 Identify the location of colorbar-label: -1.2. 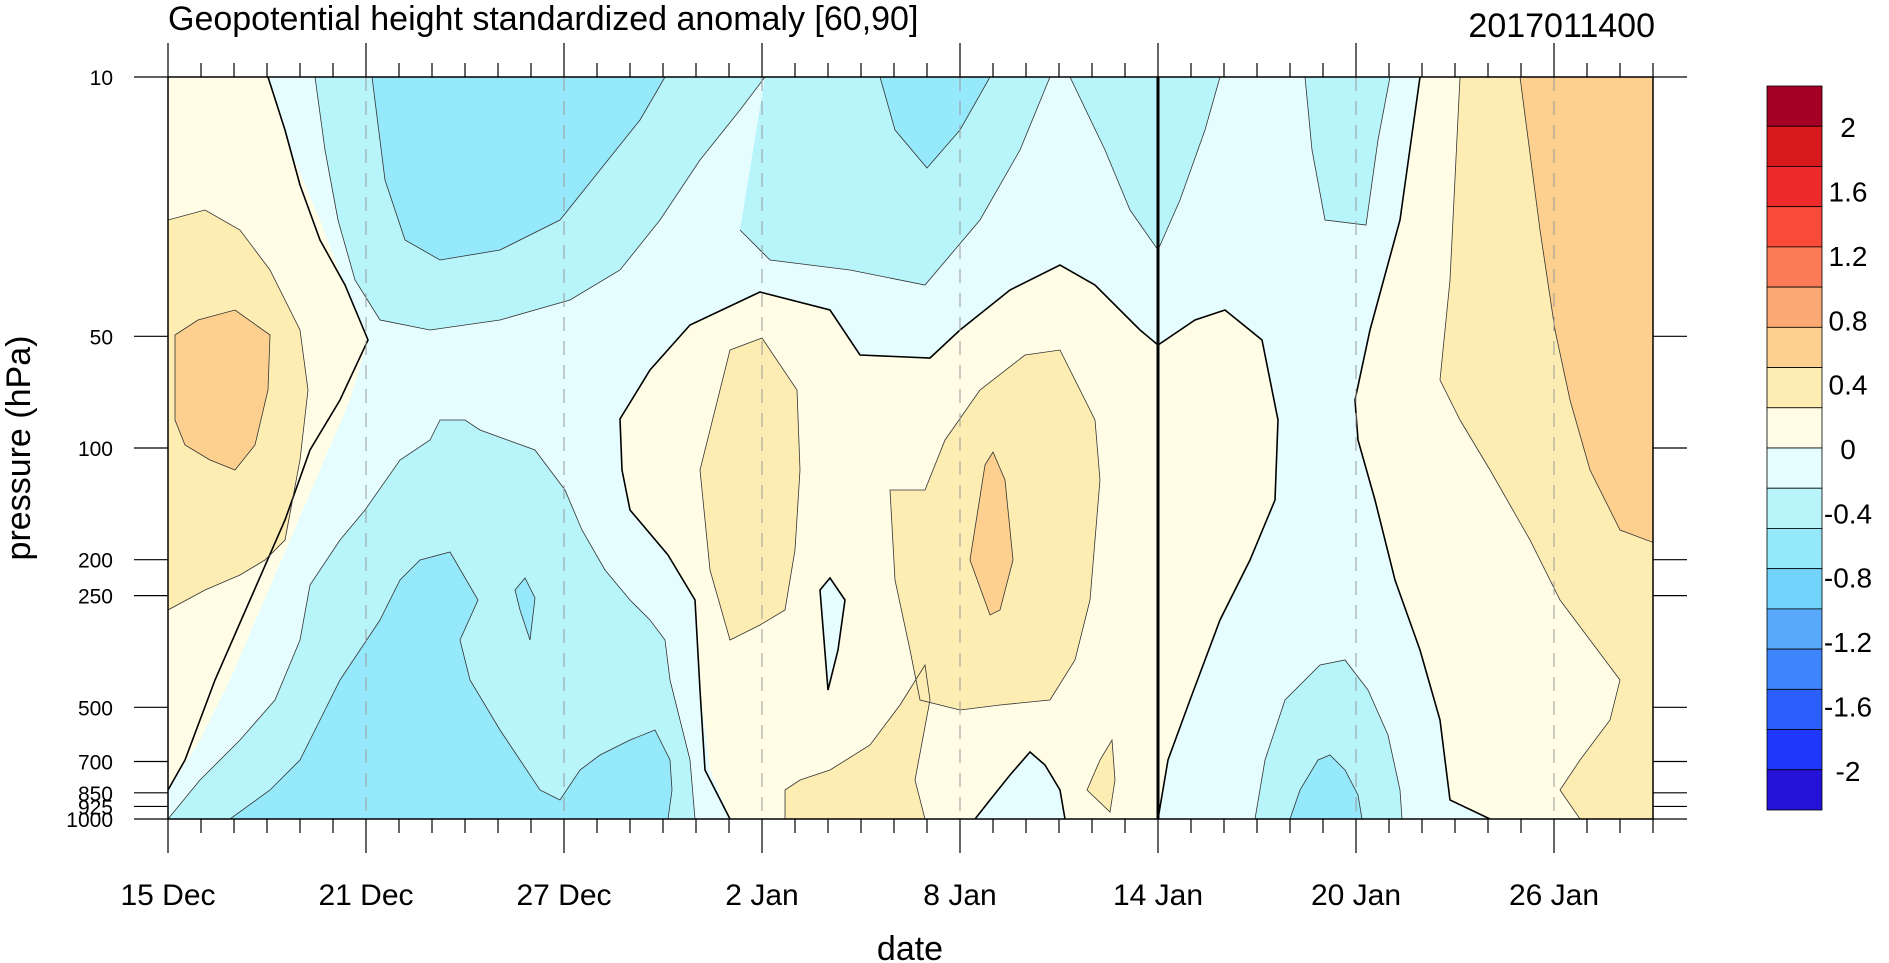
(1848, 642).